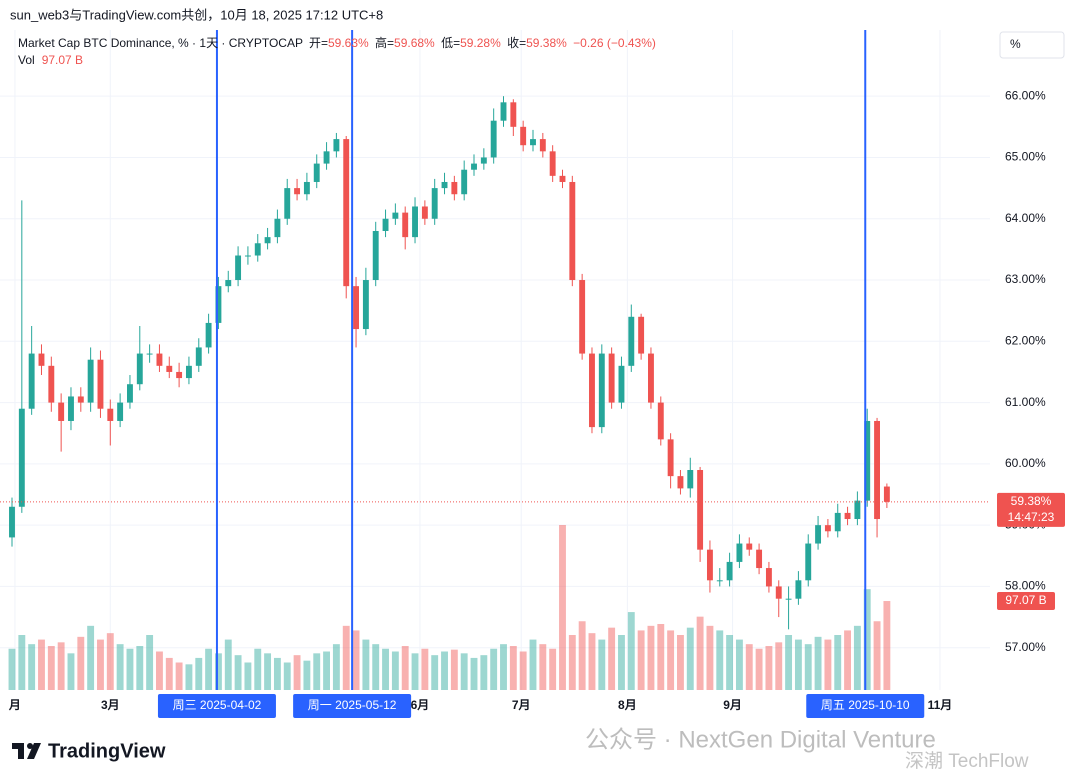 The height and width of the screenshot is (782, 1080). What do you see at coordinates (1032, 45) in the screenshot?
I see `scale-button` at bounding box center [1032, 45].